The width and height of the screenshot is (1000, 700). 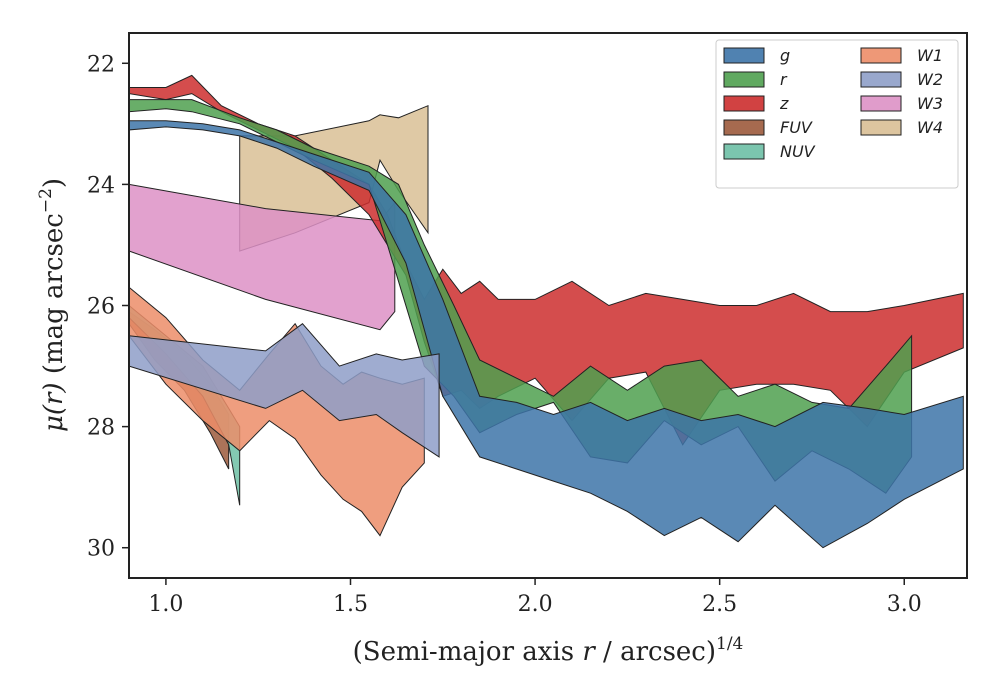 What do you see at coordinates (930, 103) in the screenshot?
I see `legend-label-w3: W3` at bounding box center [930, 103].